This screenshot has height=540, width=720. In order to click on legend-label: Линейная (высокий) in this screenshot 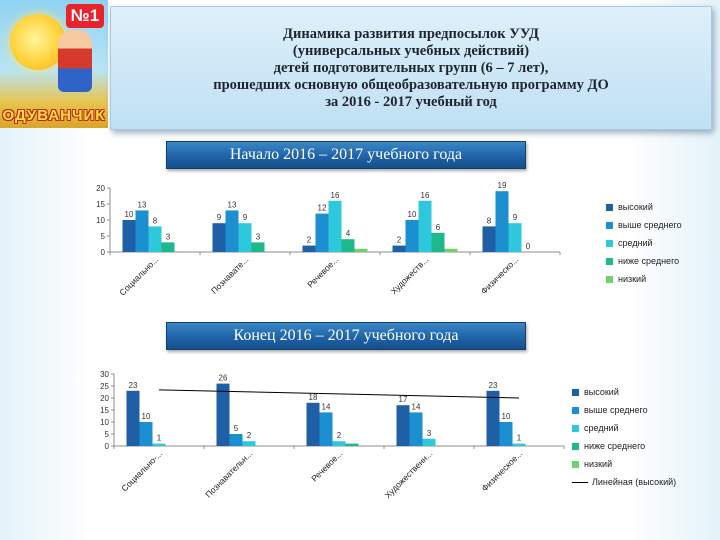, I will do `click(634, 482)`.